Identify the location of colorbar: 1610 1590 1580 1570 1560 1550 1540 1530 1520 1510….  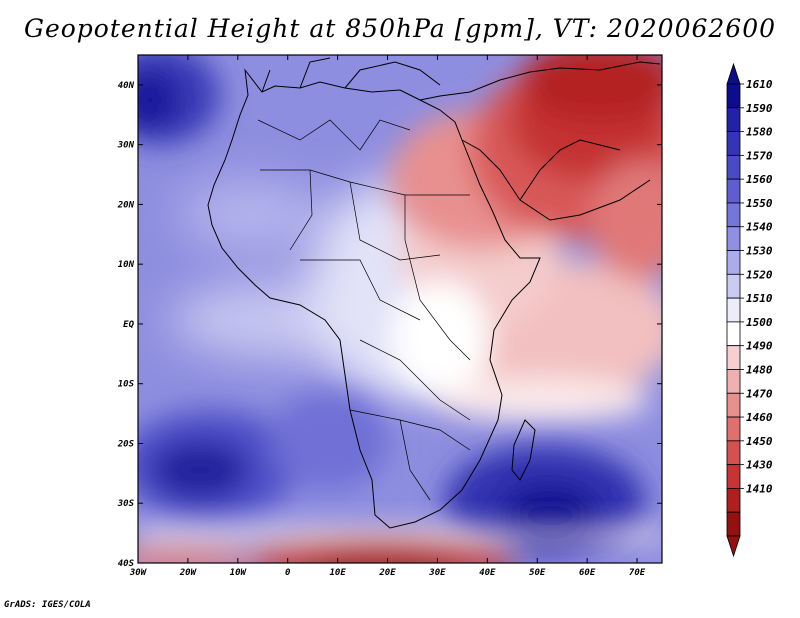
(749, 310).